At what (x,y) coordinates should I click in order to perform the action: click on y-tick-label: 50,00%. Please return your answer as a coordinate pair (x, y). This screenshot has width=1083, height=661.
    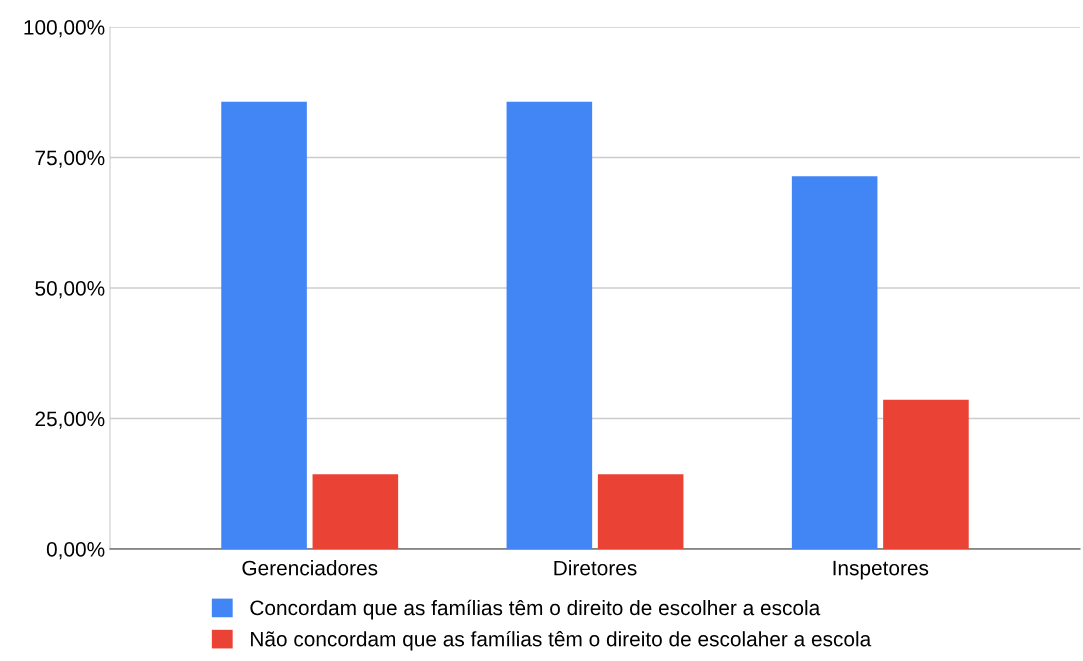
    Looking at the image, I should click on (70, 290).